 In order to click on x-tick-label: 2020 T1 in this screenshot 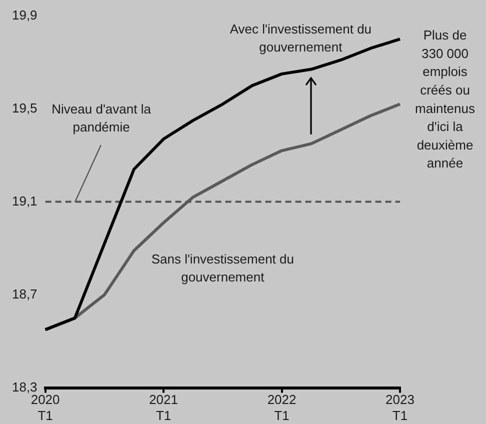, I will do `click(45, 407)`.